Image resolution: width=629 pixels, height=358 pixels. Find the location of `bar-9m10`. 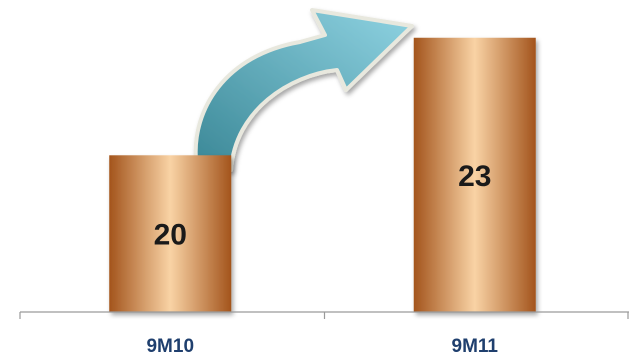

bar-9m10 is located at coordinates (170, 233).